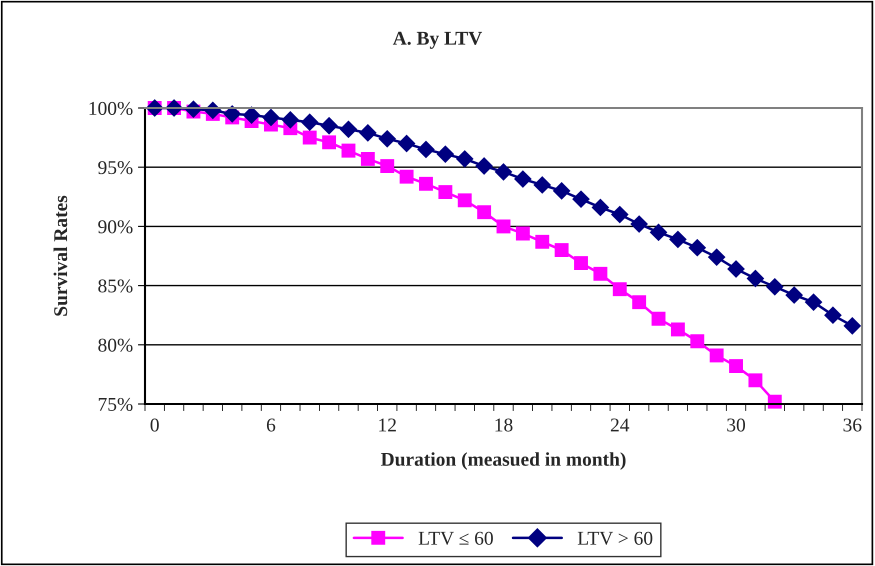 This screenshot has height=566, width=875. Describe the element at coordinates (455, 538) in the screenshot. I see `legend-label: LTV ≤ 60` at that location.